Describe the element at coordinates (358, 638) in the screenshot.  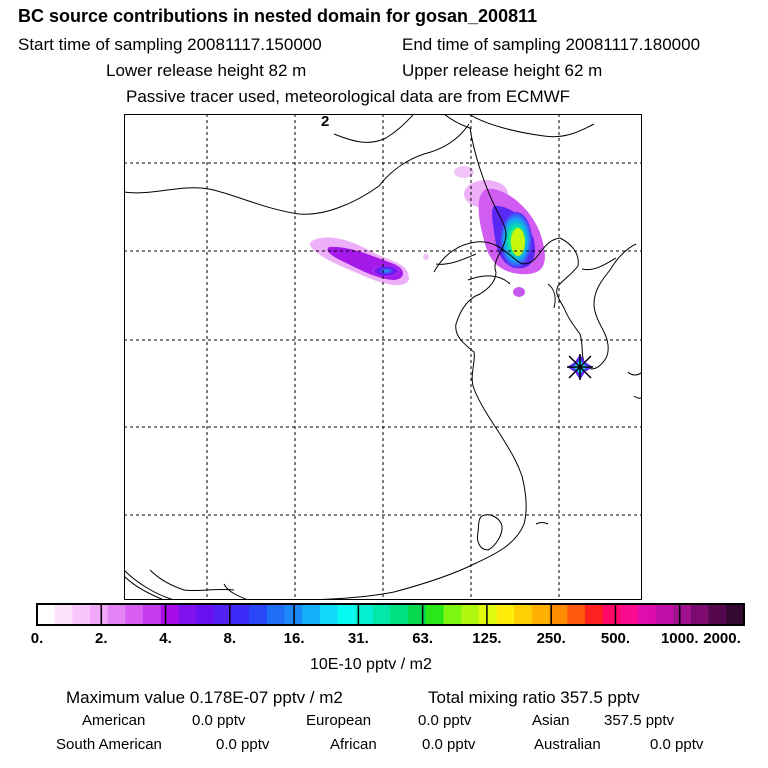
I see `colorbar-tick-label: 31.` at that location.